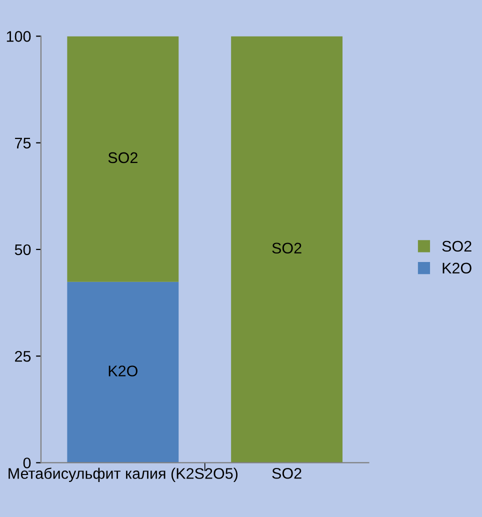  I want to click on legend-label: SO2, so click(457, 246).